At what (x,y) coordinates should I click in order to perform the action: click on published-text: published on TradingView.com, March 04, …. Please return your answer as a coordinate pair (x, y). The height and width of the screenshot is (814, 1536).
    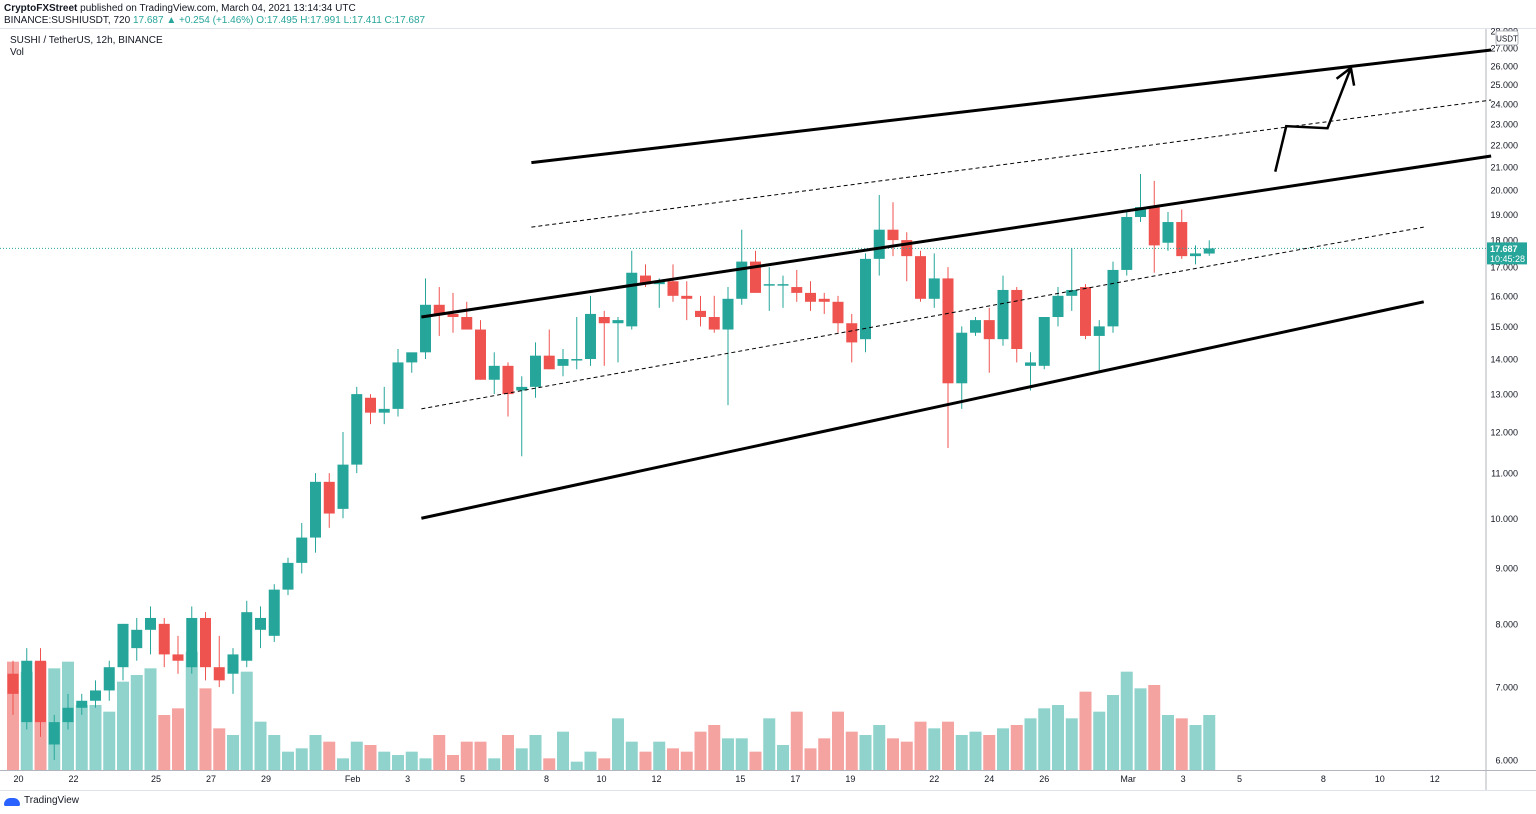
    Looking at the image, I should click on (218, 8).